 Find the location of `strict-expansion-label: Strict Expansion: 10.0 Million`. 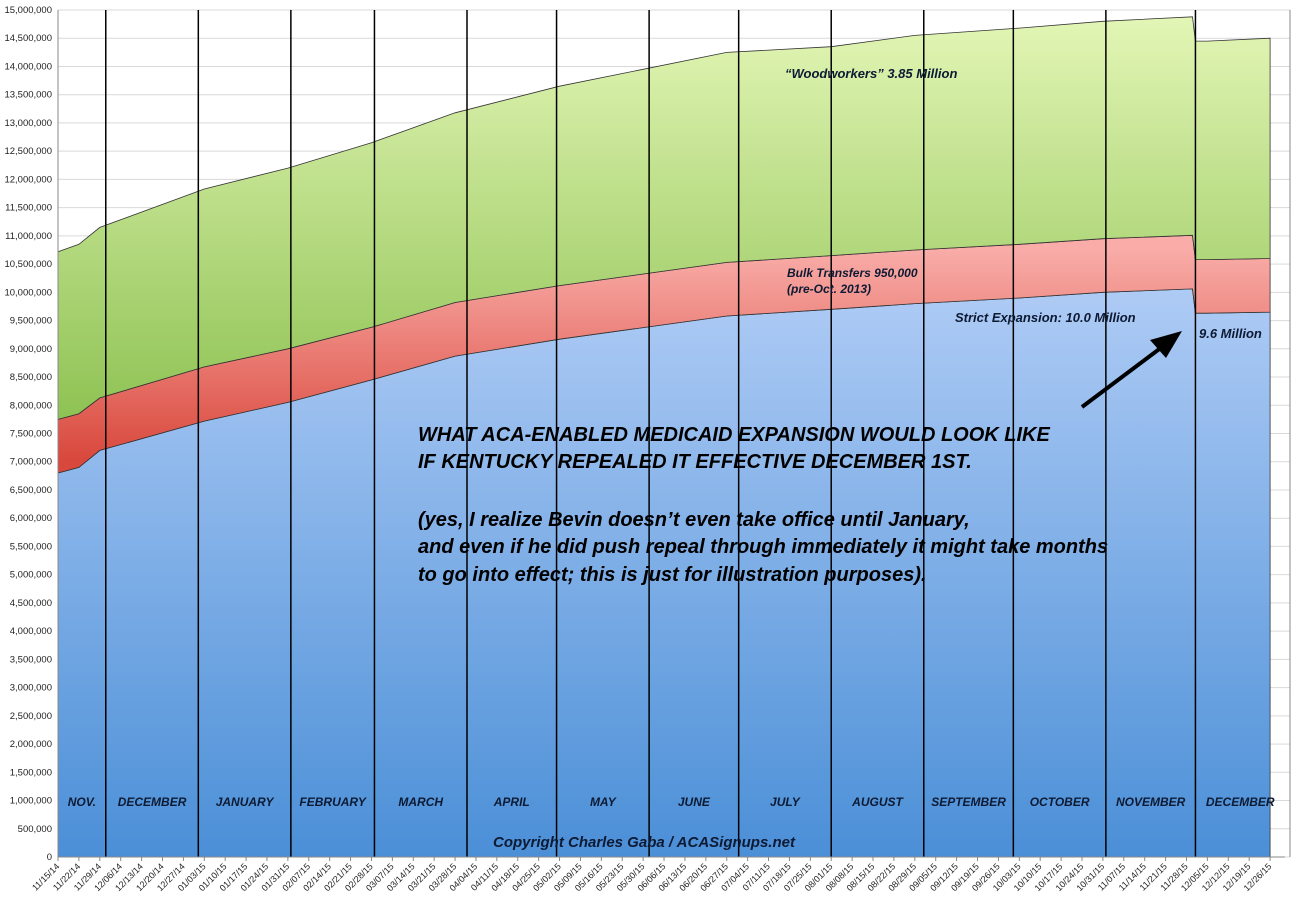

strict-expansion-label: Strict Expansion: 10.0 Million is located at coordinates (1045, 317).